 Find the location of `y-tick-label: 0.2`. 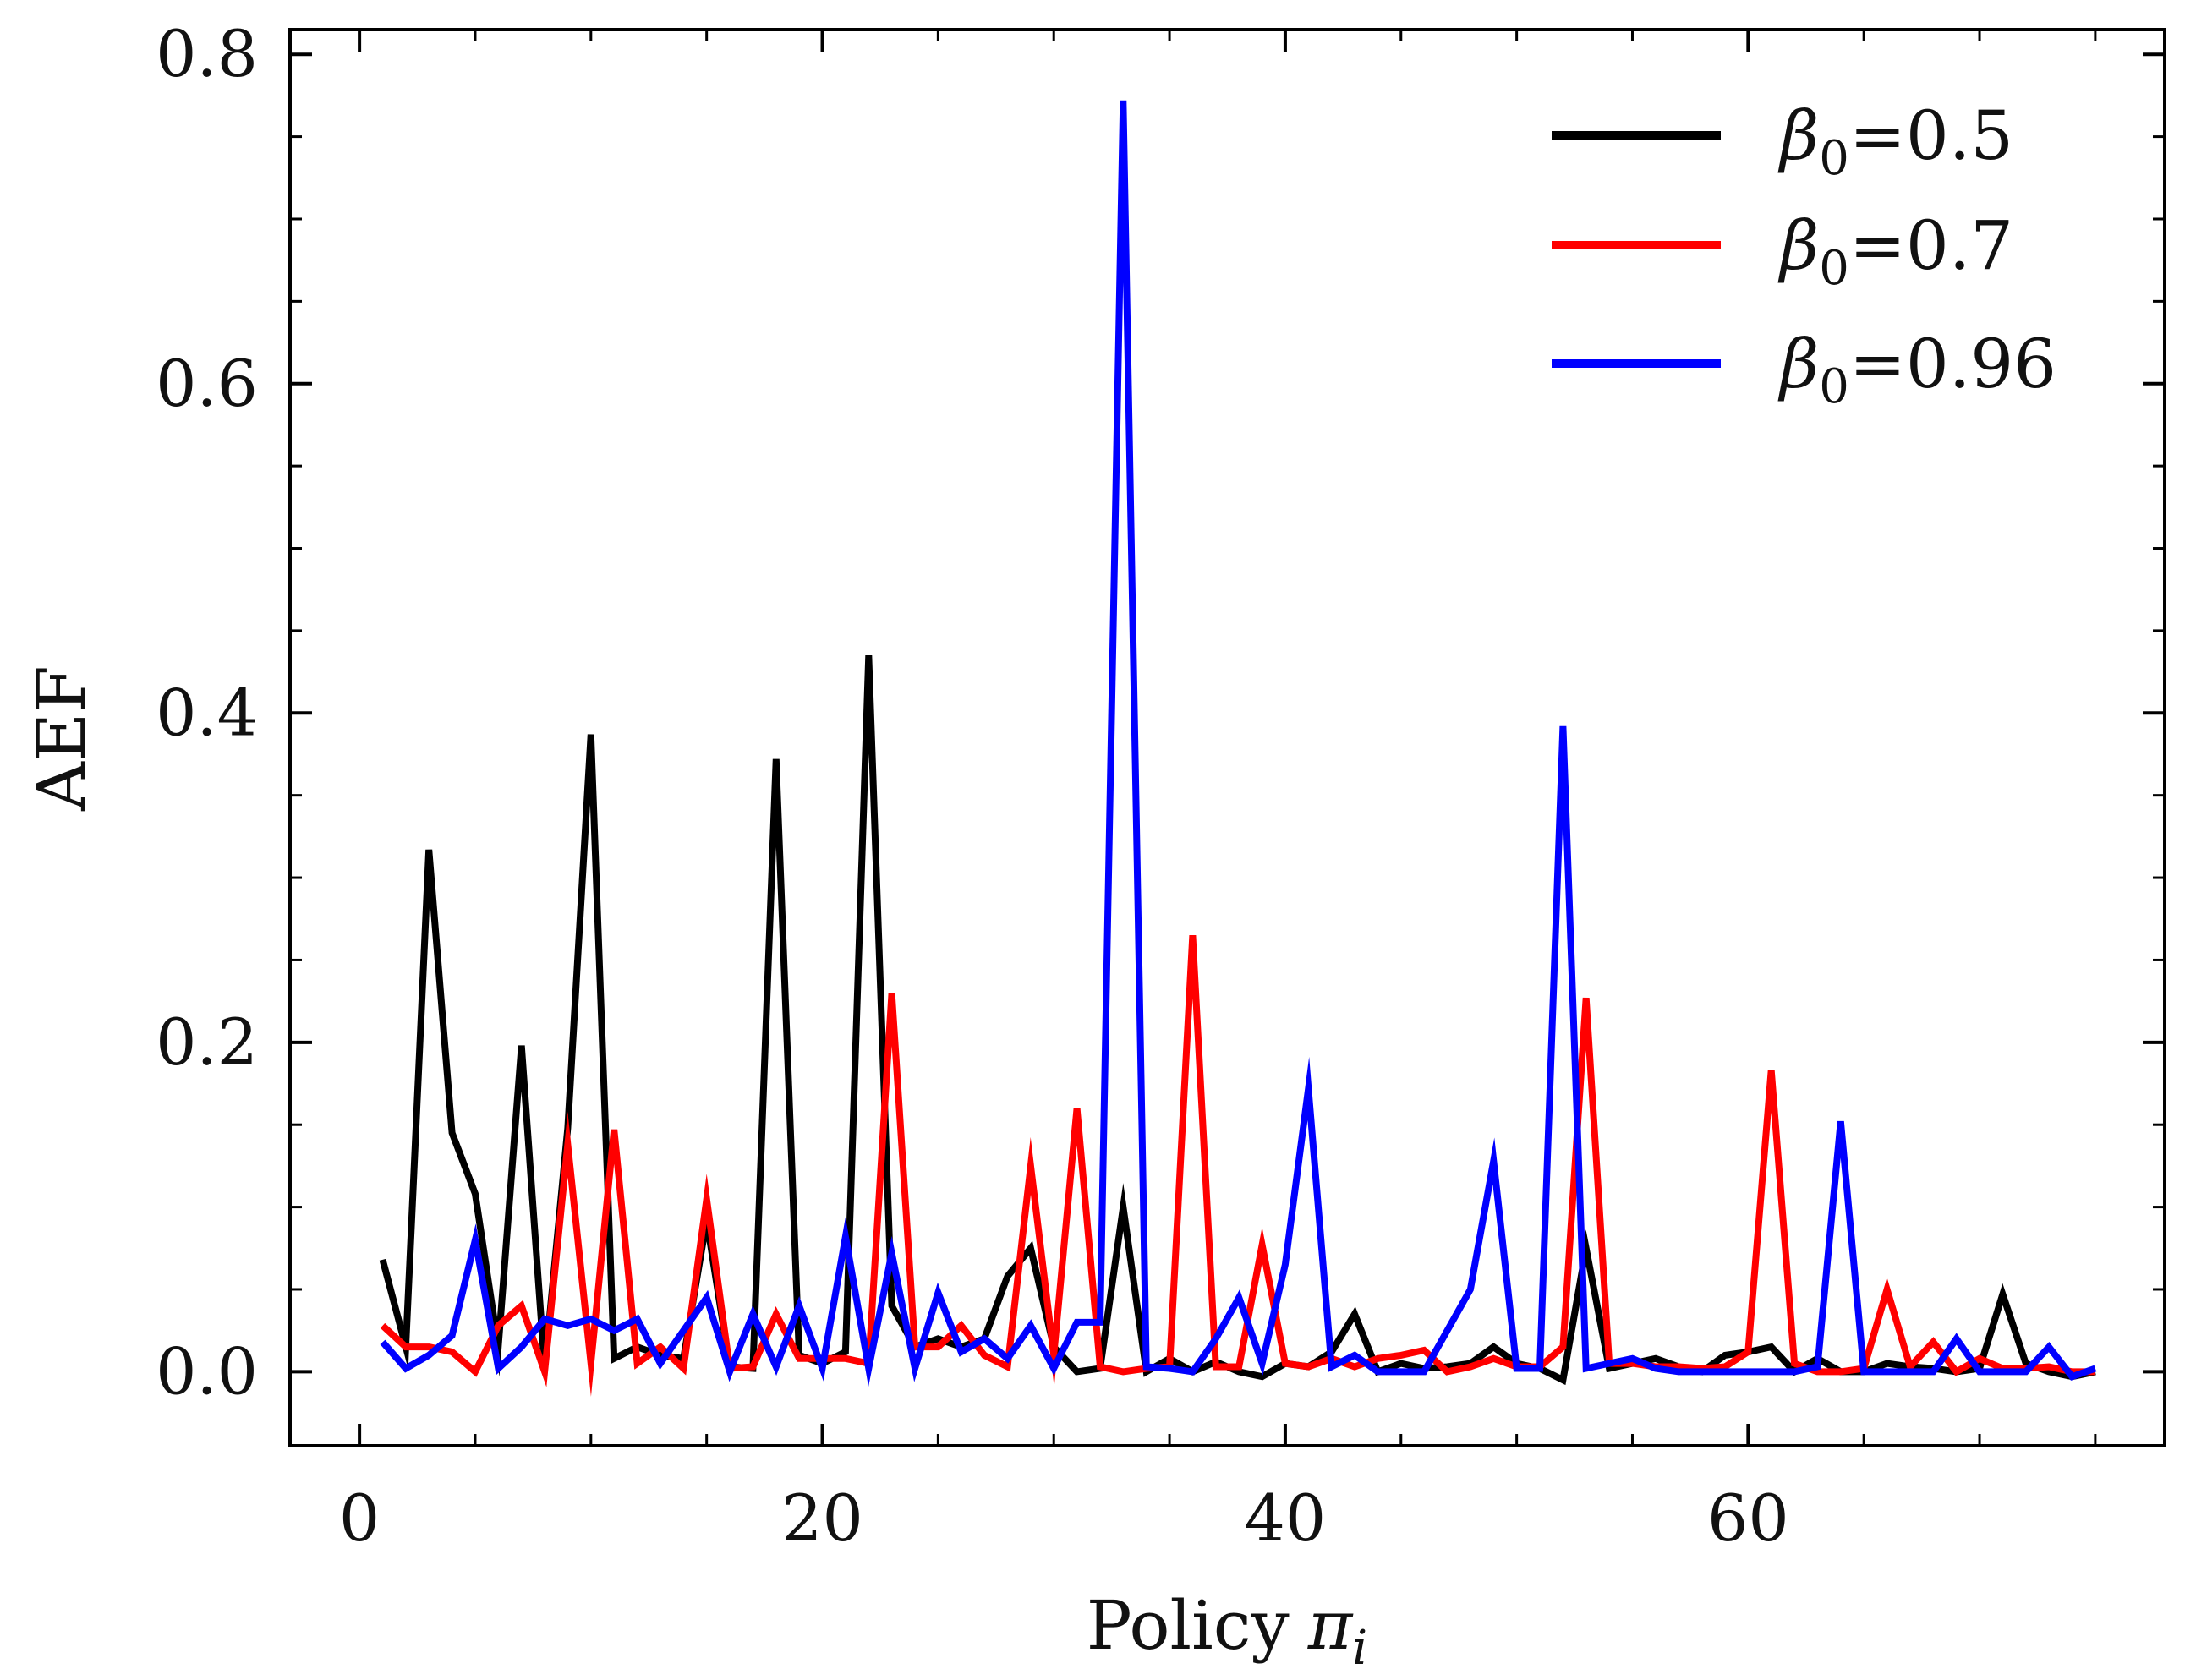

y-tick-label: 0.2 is located at coordinates (207, 1042).